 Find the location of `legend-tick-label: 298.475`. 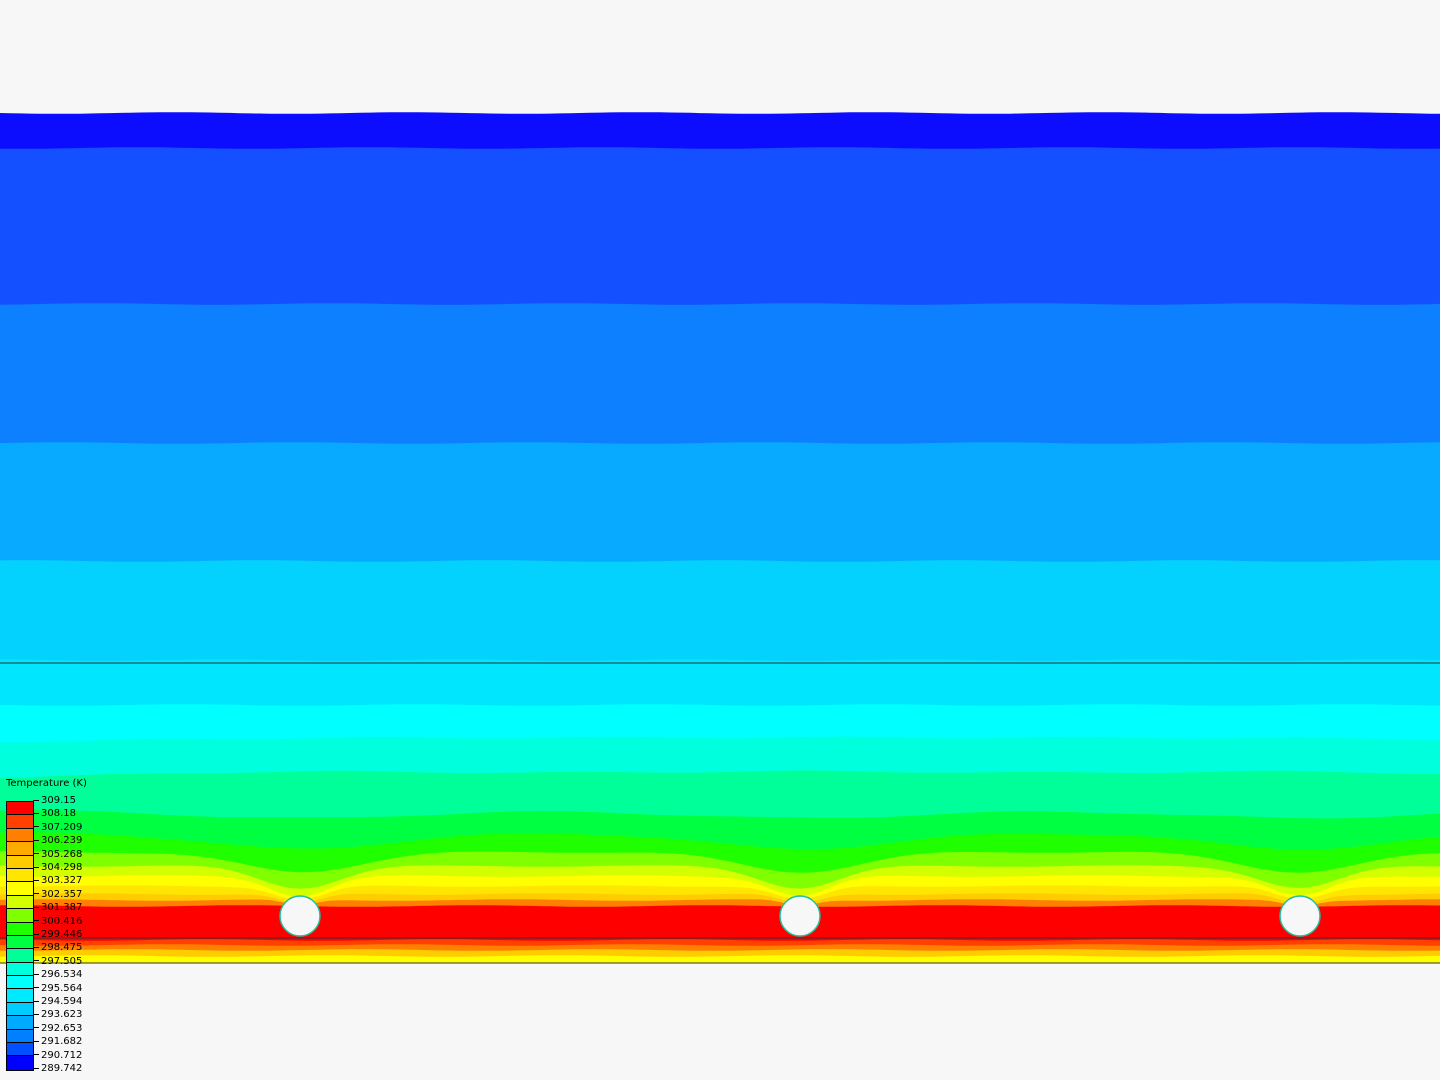

legend-tick-label: 298.475 is located at coordinates (57, 948).